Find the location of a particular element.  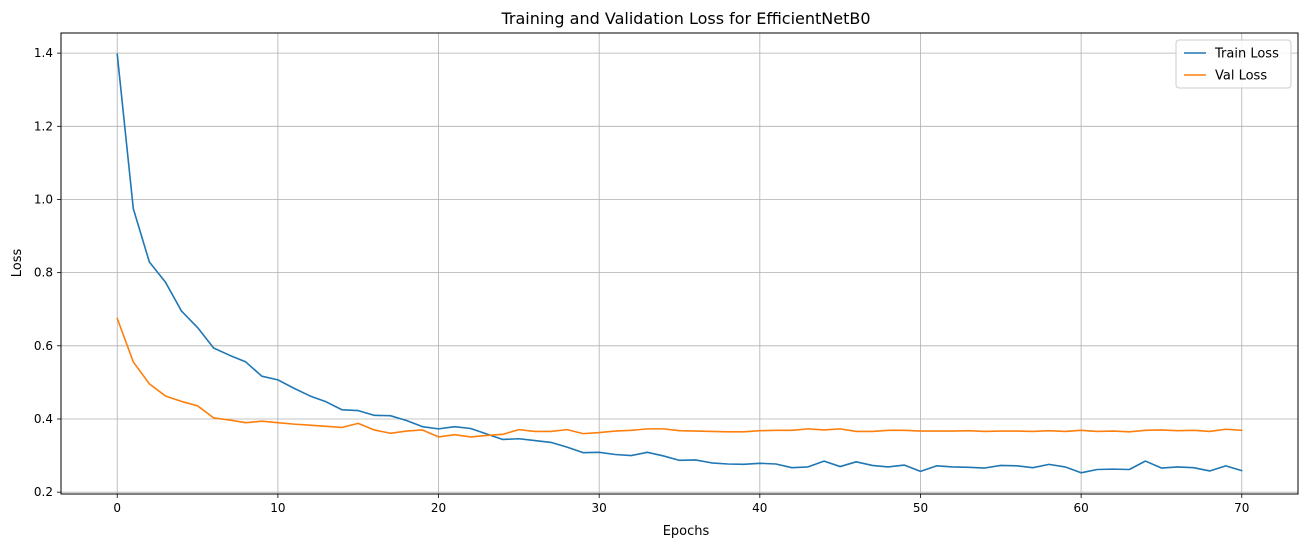

legend-box is located at coordinates (1233, 64).